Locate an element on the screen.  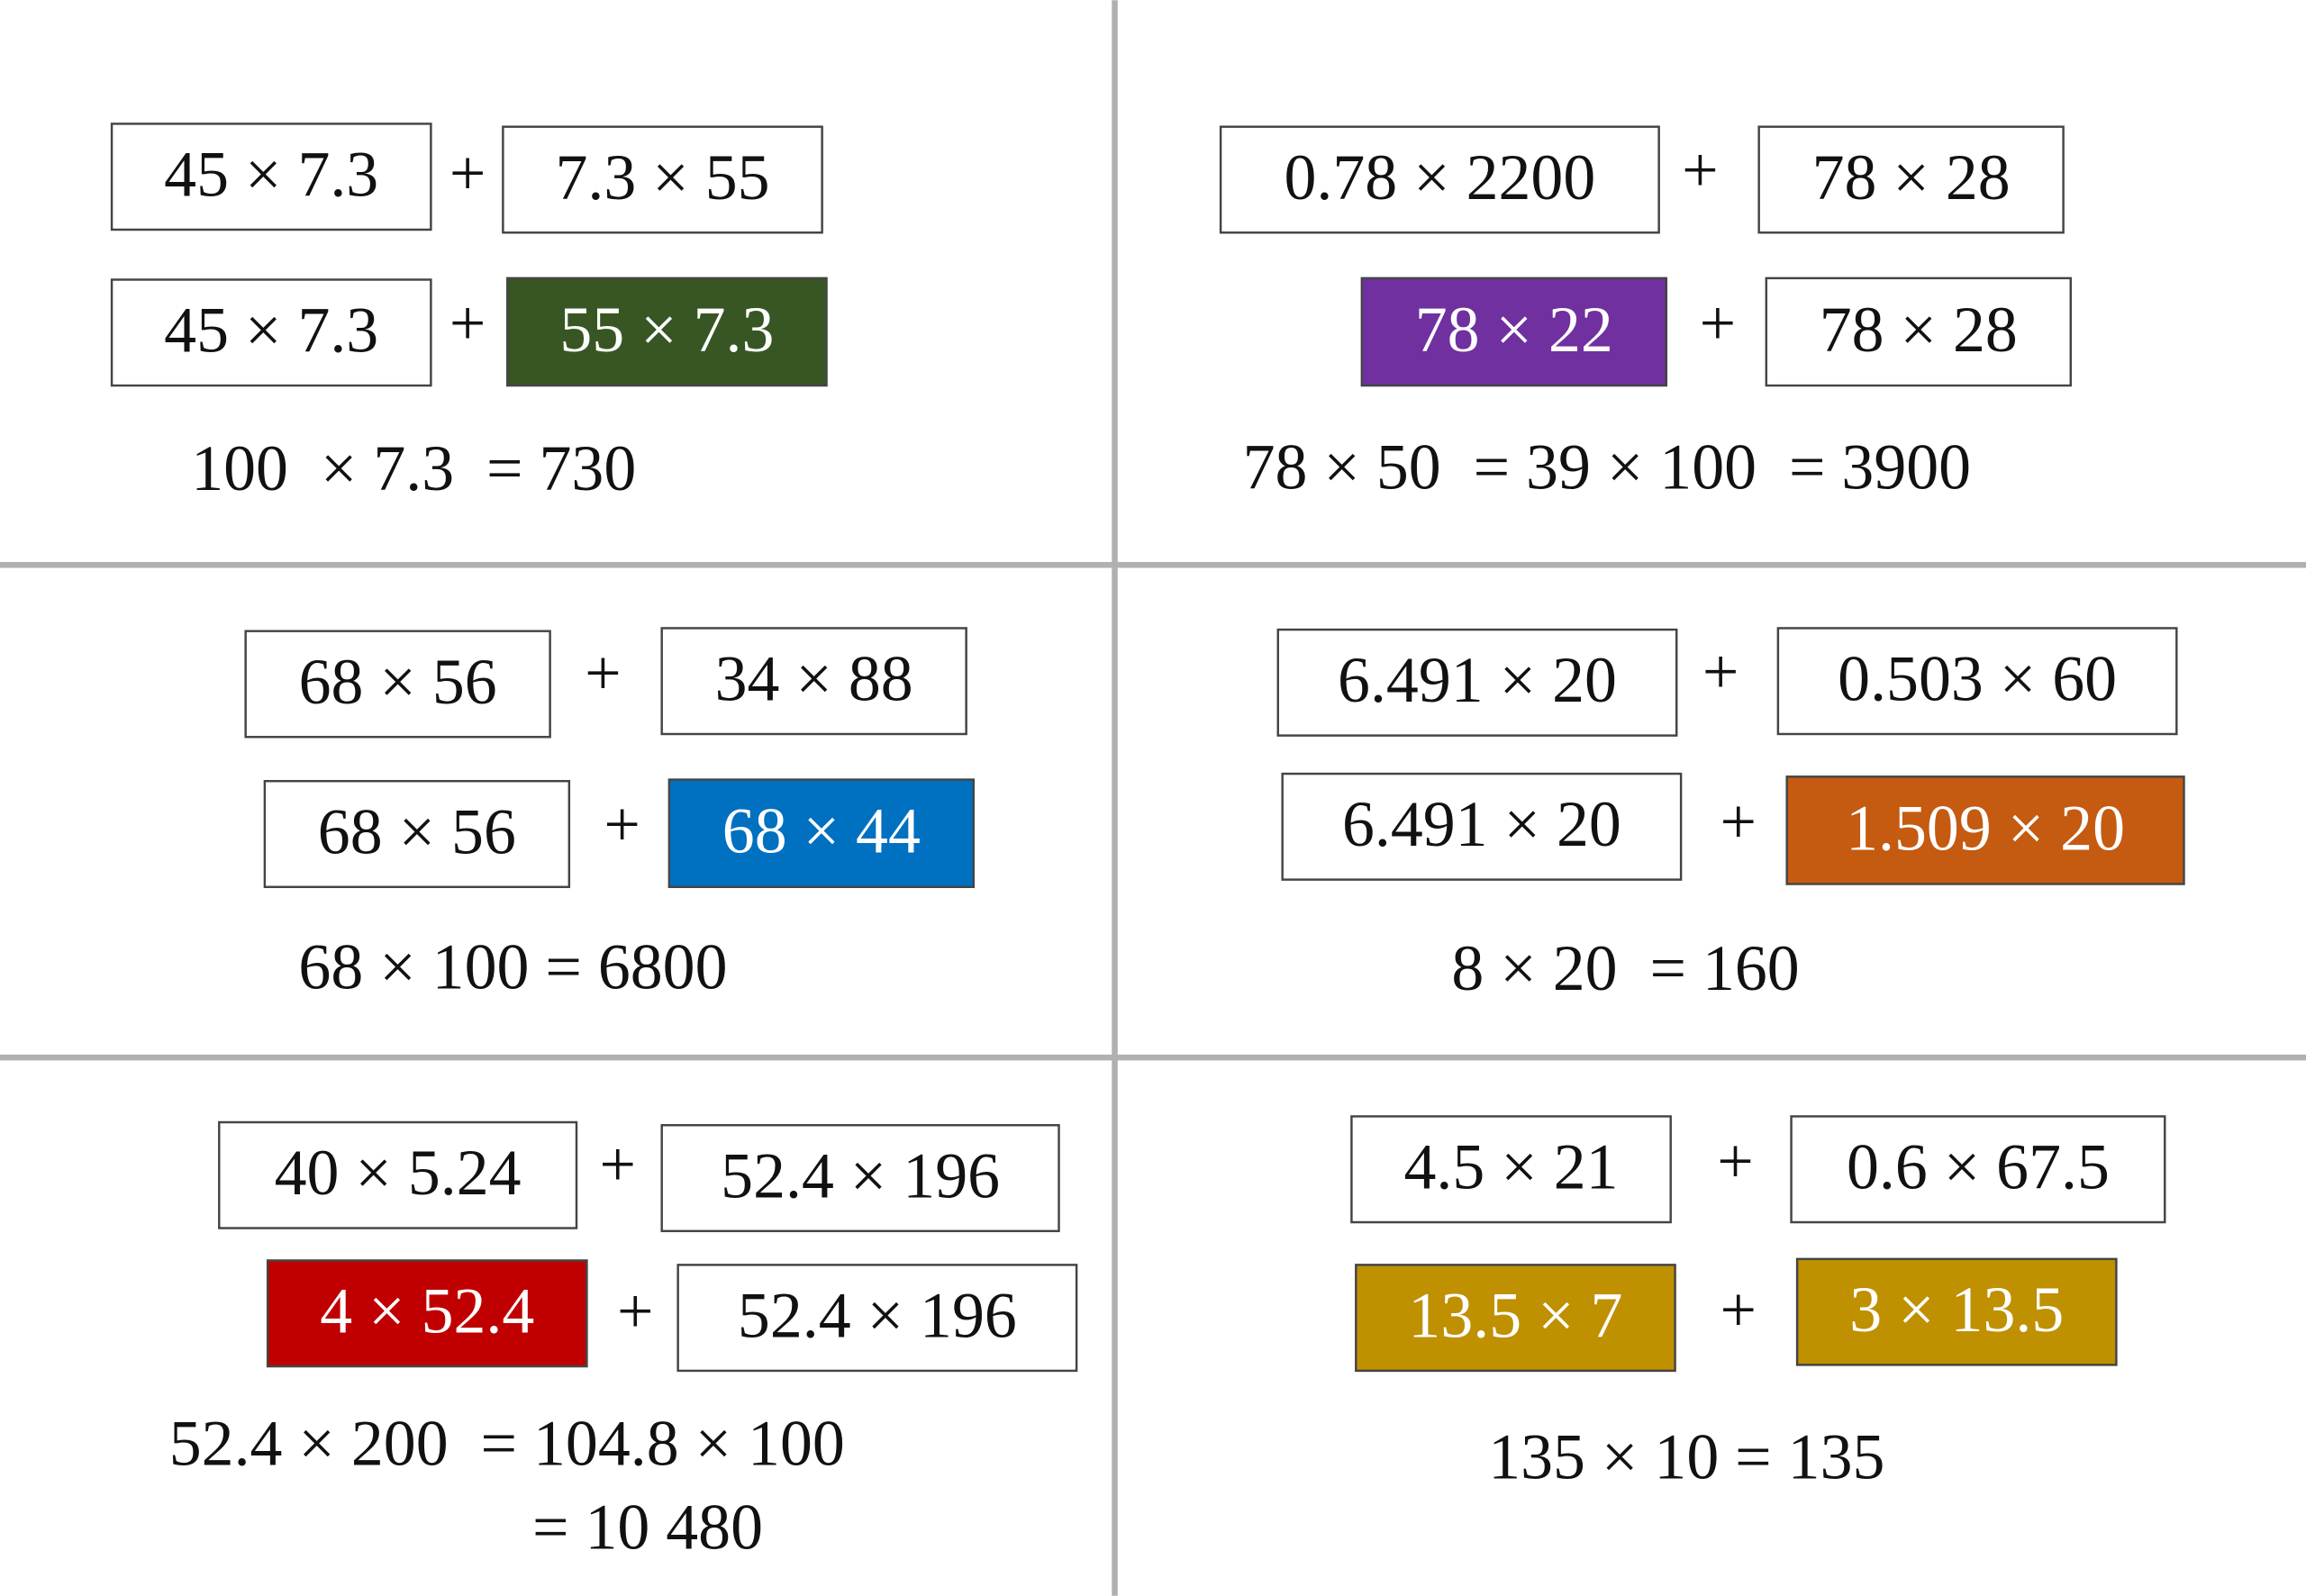
result: = 10 480 is located at coordinates (647, 1528).